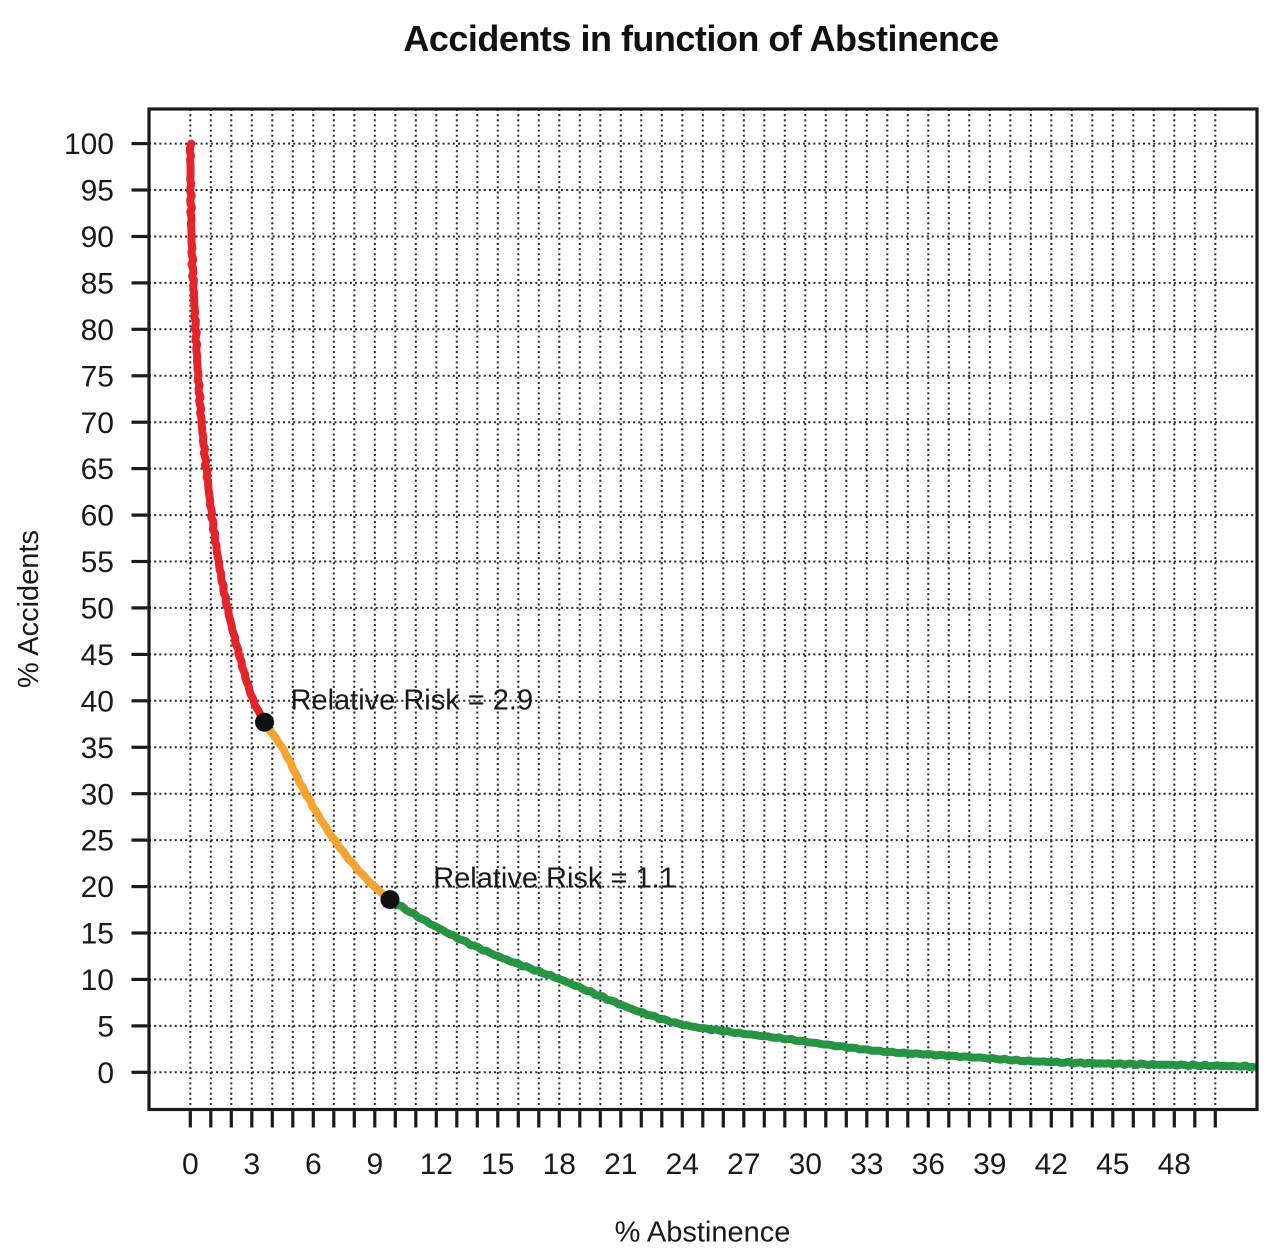 The height and width of the screenshot is (1258, 1268). Describe the element at coordinates (105, 1027) in the screenshot. I see `svg-text: 5` at that location.